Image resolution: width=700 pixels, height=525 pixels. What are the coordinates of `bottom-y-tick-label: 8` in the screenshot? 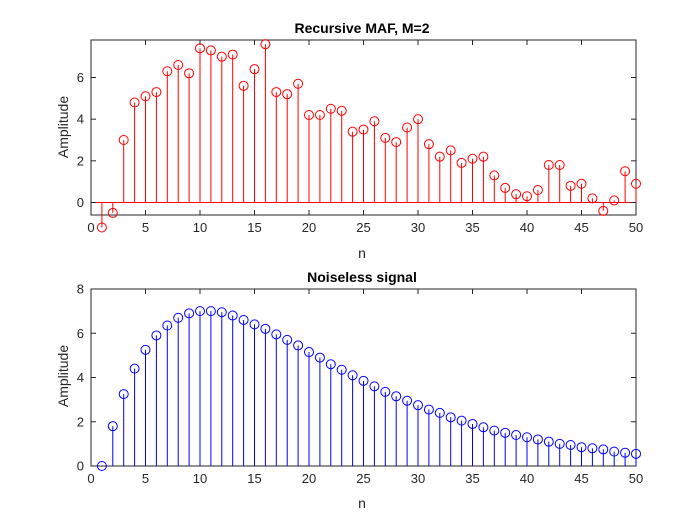 It's located at (80, 289).